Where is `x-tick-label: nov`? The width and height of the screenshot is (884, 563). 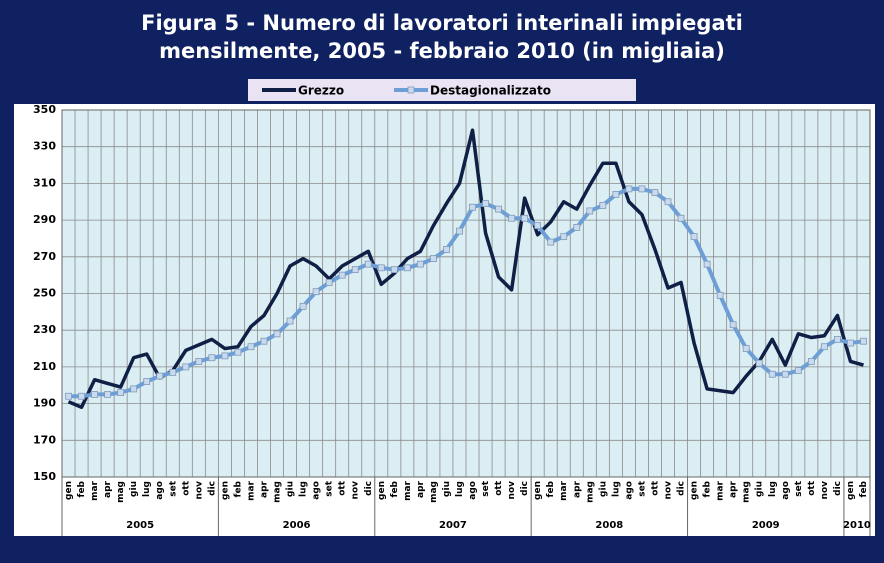
x-tick-label: nov is located at coordinates (512, 490).